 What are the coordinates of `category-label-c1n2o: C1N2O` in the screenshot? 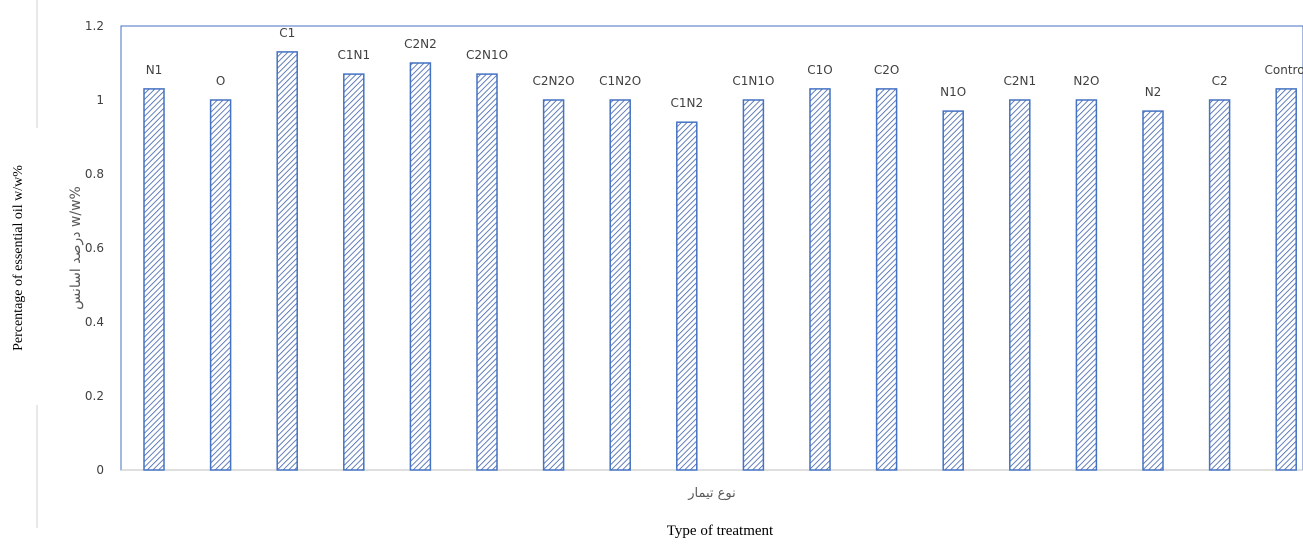 It's located at (620, 81).